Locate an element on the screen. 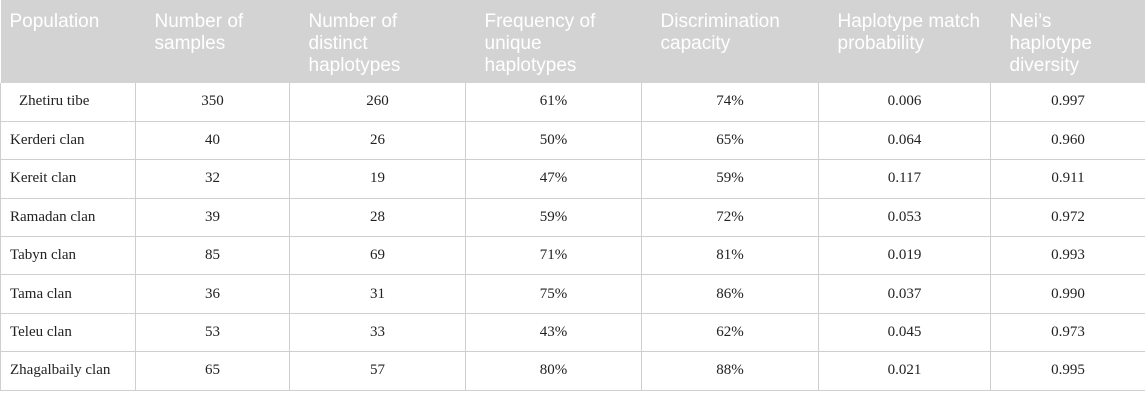 Image resolution: width=1145 pixels, height=402 pixels. table-row: Zhagalbaily clan 65 57 80% 88% 0.021 0.995 is located at coordinates (572, 371).